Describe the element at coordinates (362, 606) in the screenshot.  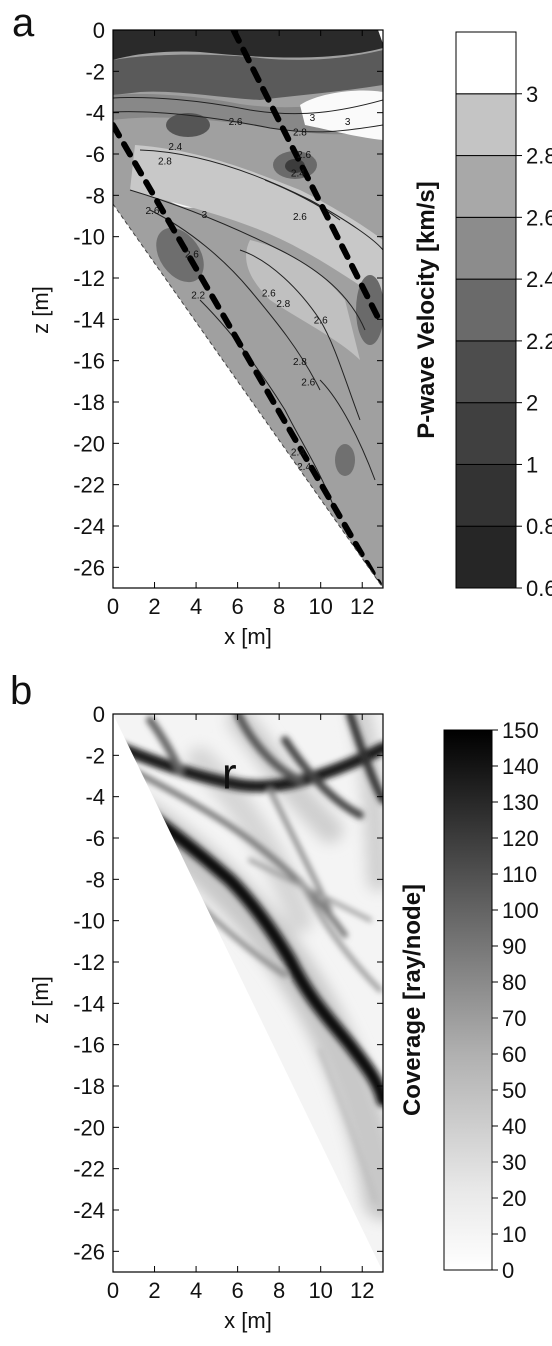
I see `x-tick-label: 12` at that location.